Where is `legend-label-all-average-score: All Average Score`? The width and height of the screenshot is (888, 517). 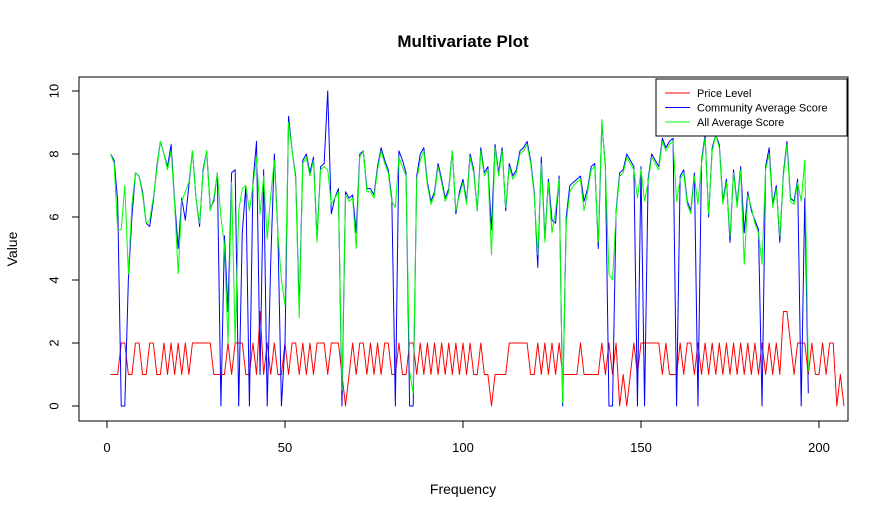
legend-label-all-average-score: All Average Score is located at coordinates (740, 123).